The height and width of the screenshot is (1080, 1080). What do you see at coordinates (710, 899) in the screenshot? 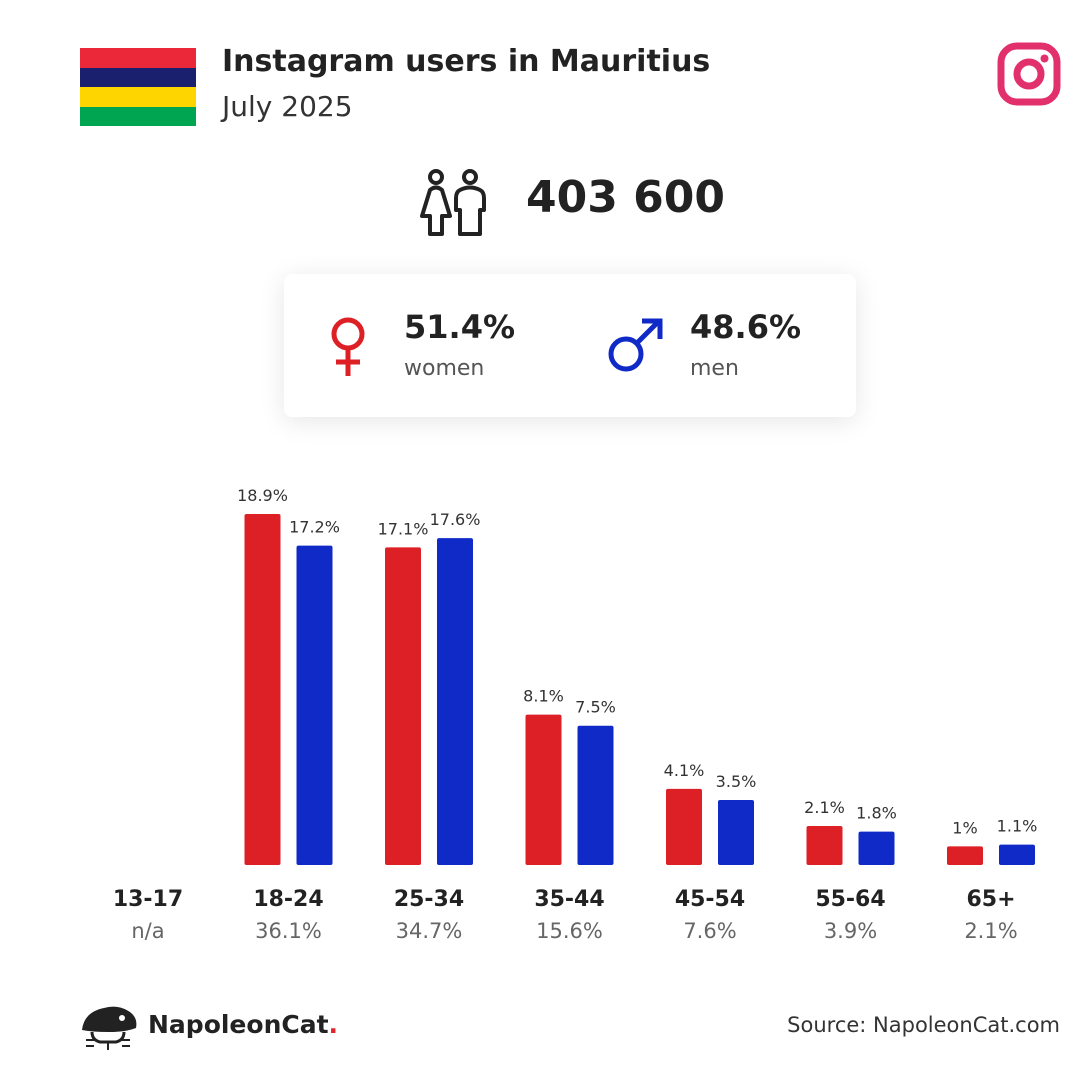
I see `age-group-label: 45-54` at bounding box center [710, 899].